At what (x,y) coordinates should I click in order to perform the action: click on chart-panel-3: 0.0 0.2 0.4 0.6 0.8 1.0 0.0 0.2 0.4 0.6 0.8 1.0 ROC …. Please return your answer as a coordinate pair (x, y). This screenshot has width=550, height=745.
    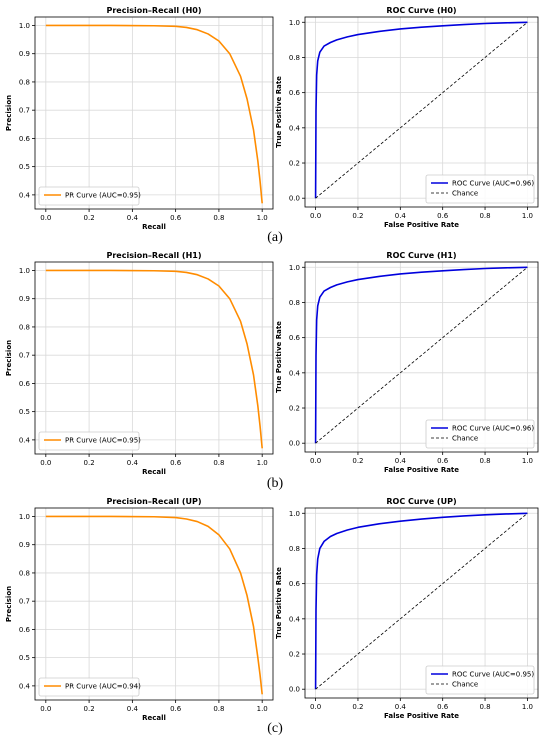
    Looking at the image, I should click on (407, 362).